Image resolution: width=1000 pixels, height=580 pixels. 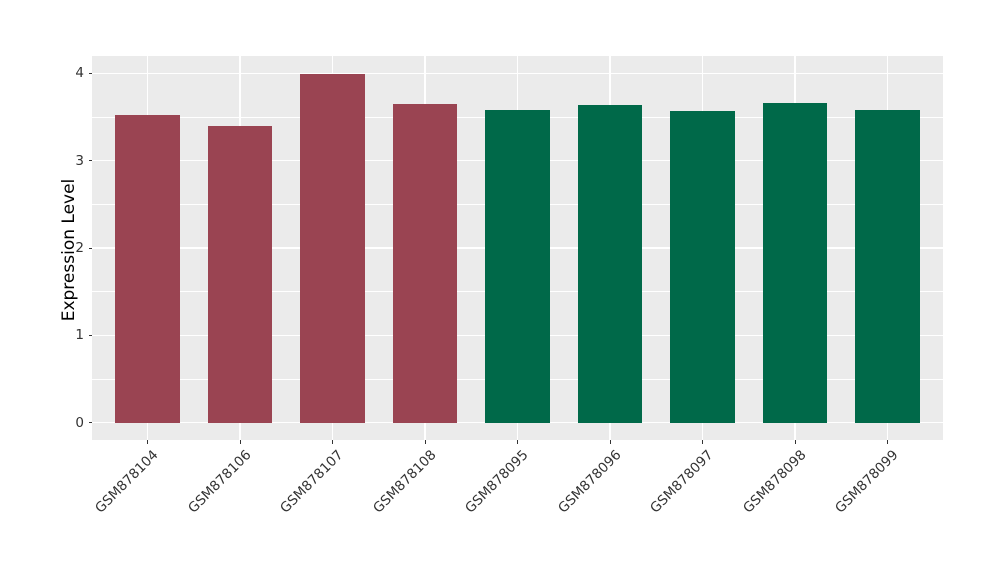 I want to click on x-tick-label: GSM878107, so click(x=312, y=482).